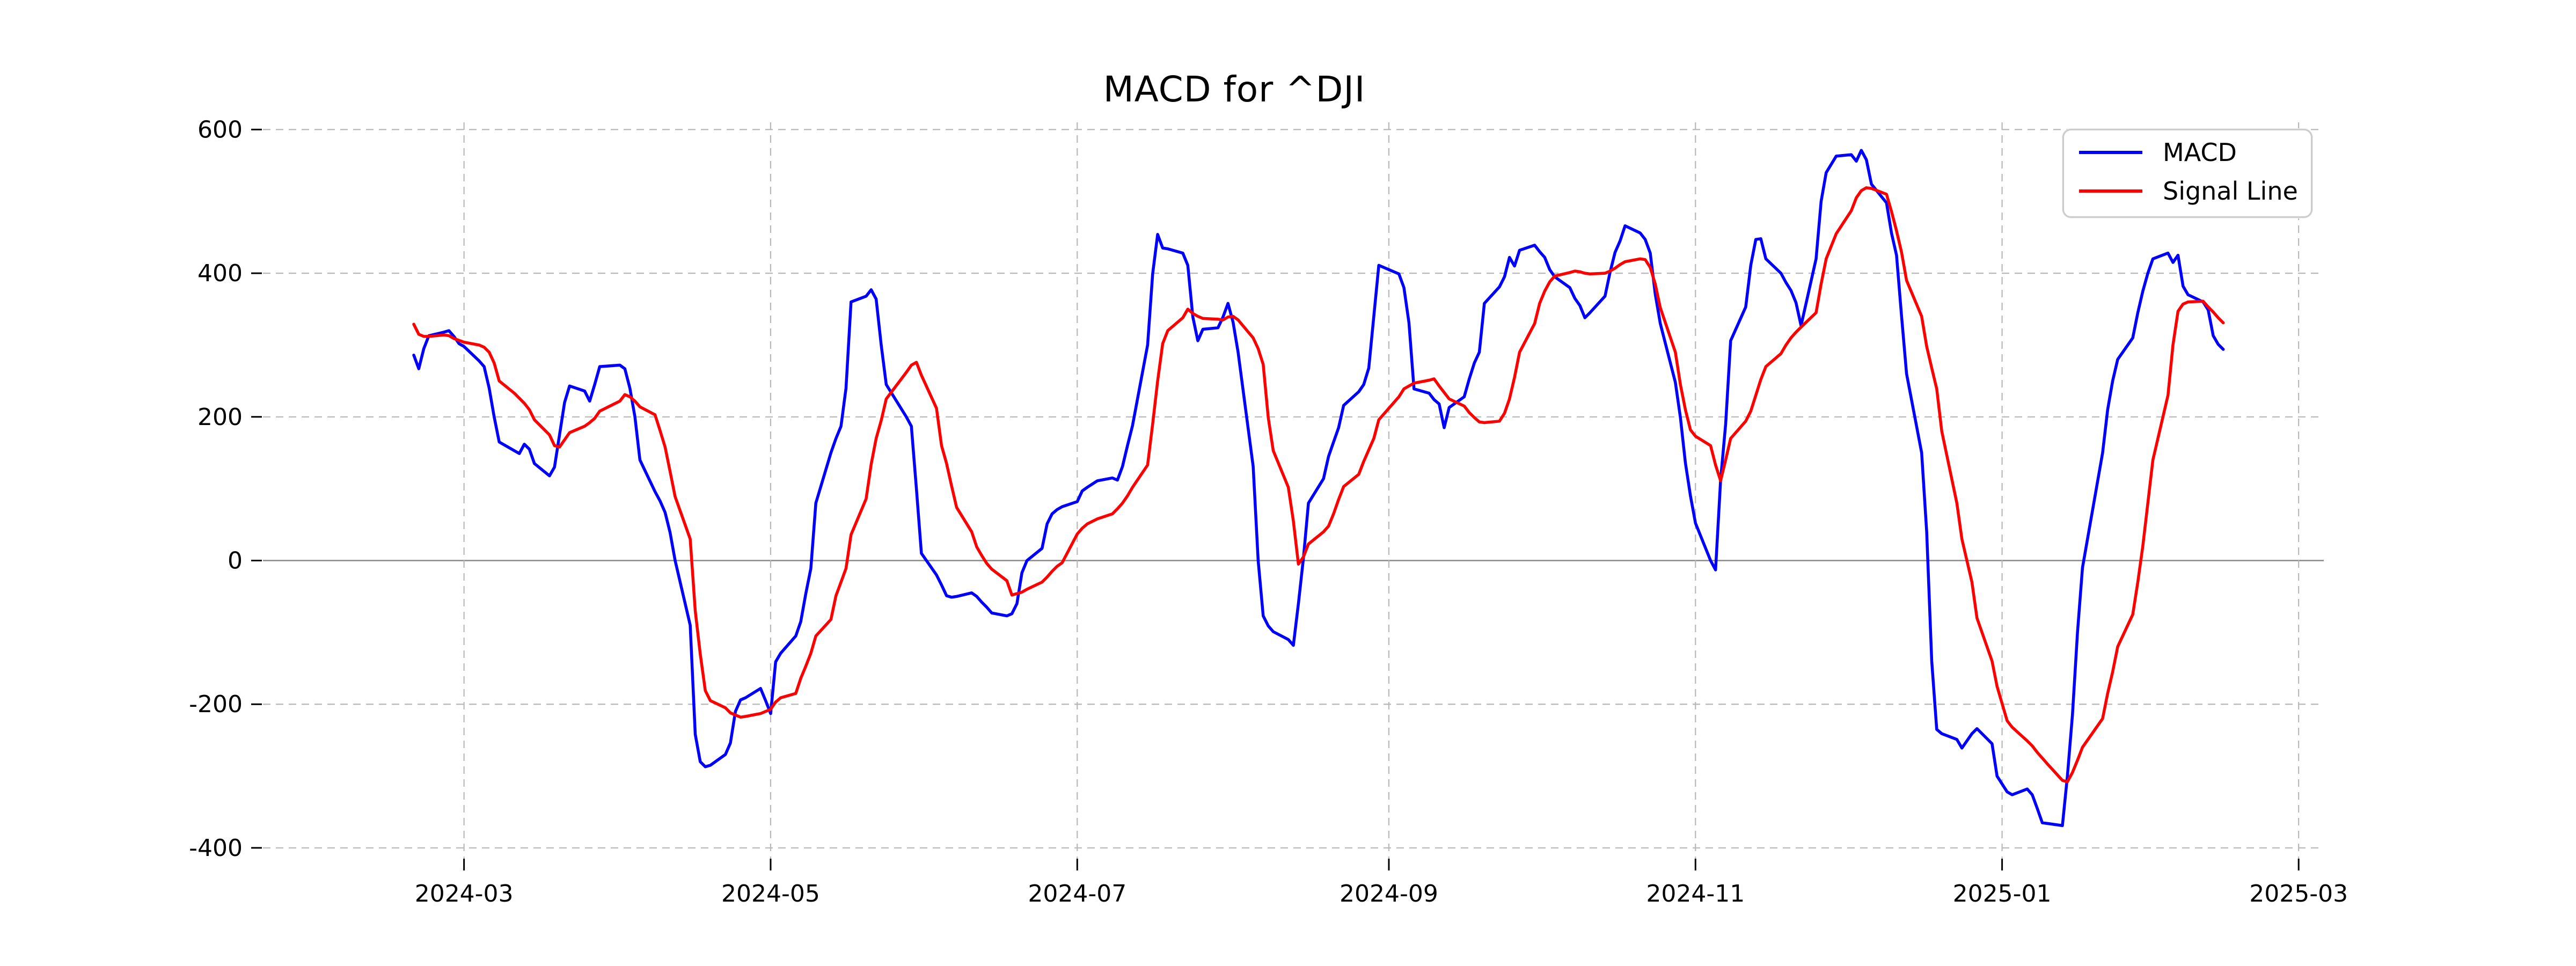 The width and height of the screenshot is (2576, 966). What do you see at coordinates (2298, 894) in the screenshot?
I see `x-tick-label: 2025-03` at bounding box center [2298, 894].